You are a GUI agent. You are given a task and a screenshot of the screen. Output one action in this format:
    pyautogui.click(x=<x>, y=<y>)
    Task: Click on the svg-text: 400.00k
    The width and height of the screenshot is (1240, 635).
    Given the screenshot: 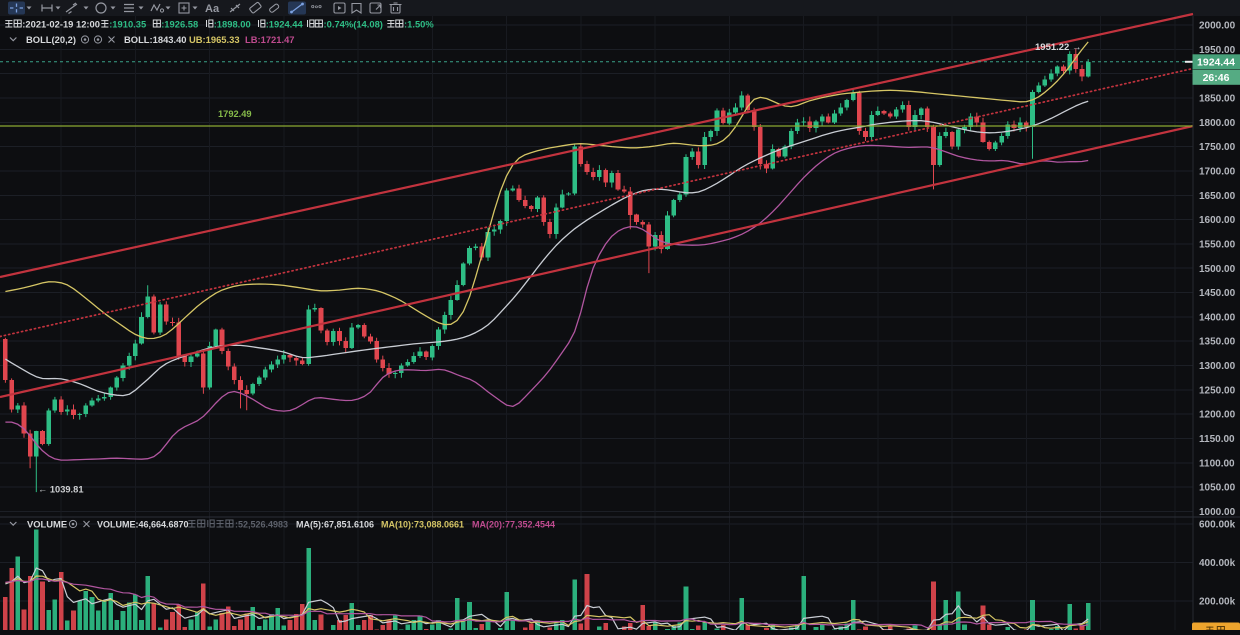 What is the action you would take?
    pyautogui.click(x=1217, y=563)
    